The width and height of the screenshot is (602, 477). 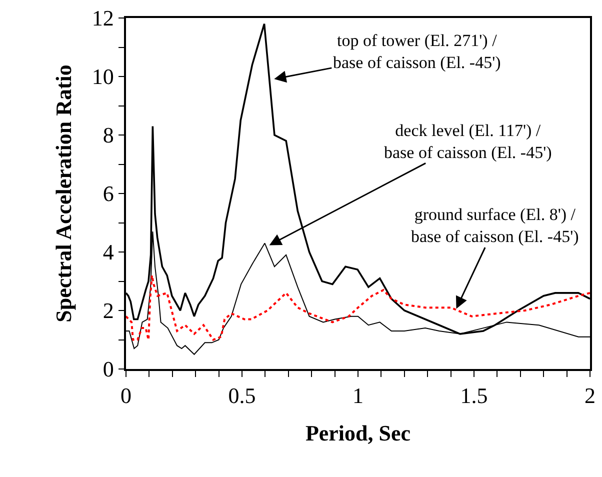 What do you see at coordinates (417, 51) in the screenshot?
I see `annotation: top of tower (El. 271') / base of caisson (El. -45')` at bounding box center [417, 51].